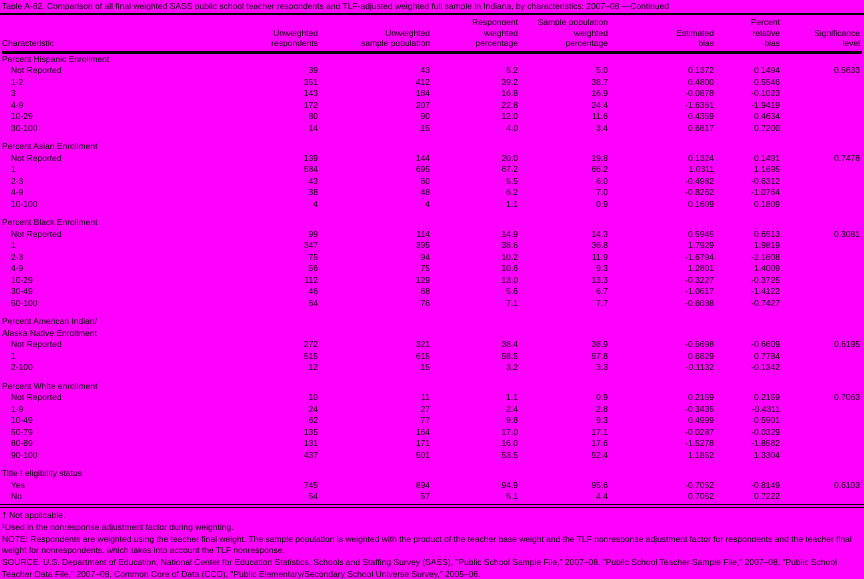 The height and width of the screenshot is (579, 864). I want to click on column-header-sample-population-weighted-percentage: Sample population weighted percentage, so click(572, 32).